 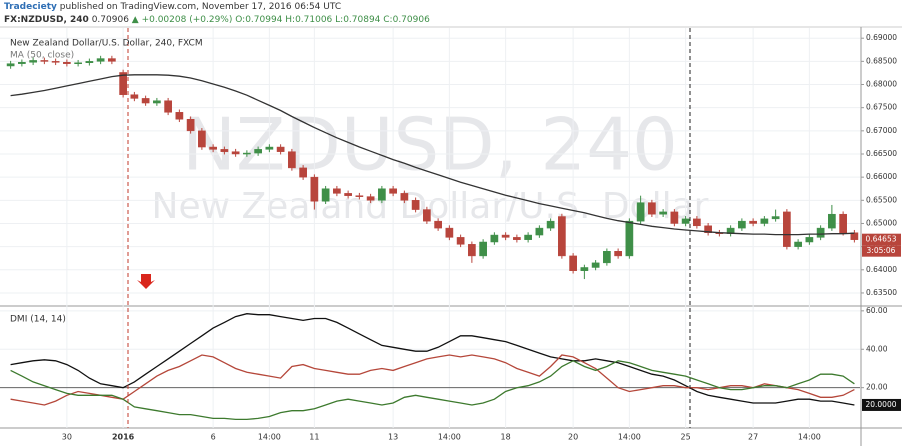 I want to click on y-tick-label: 0.63500, so click(x=881, y=292).